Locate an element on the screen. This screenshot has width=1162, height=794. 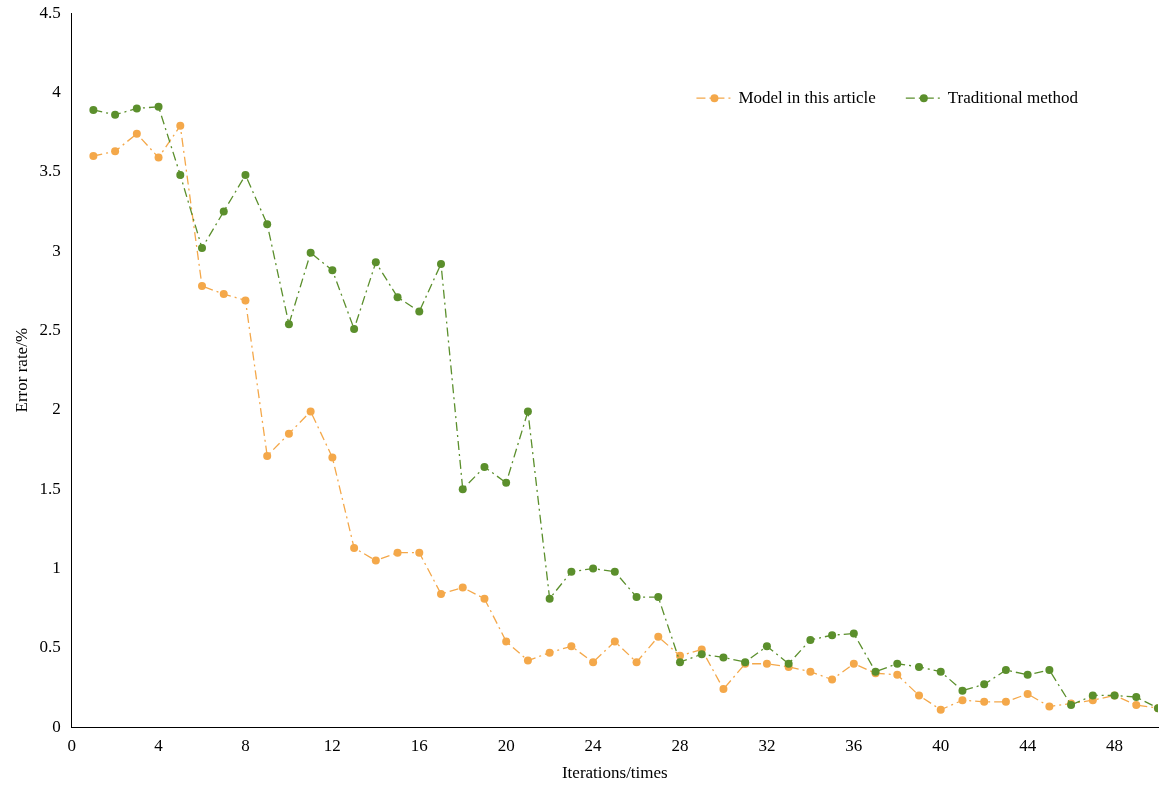
x-tick-label: 0 is located at coordinates (71, 745).